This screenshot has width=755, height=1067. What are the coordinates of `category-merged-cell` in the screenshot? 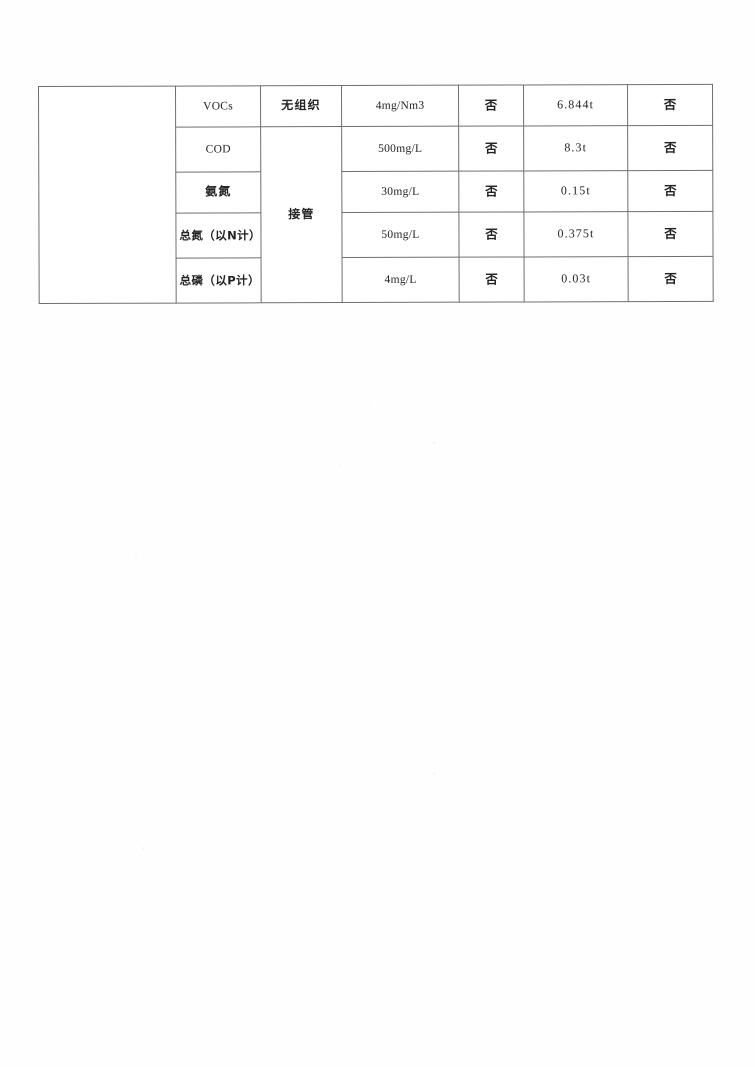 It's located at (107, 195).